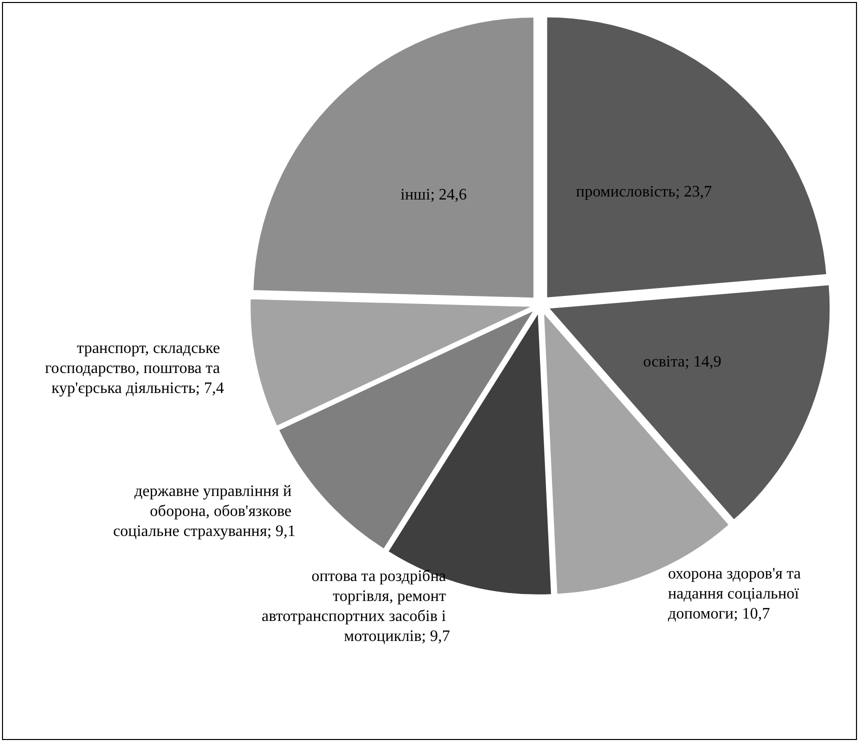 Image resolution: width=859 pixels, height=742 pixels. I want to click on slice-label: освіта; 14,9, so click(682, 362).